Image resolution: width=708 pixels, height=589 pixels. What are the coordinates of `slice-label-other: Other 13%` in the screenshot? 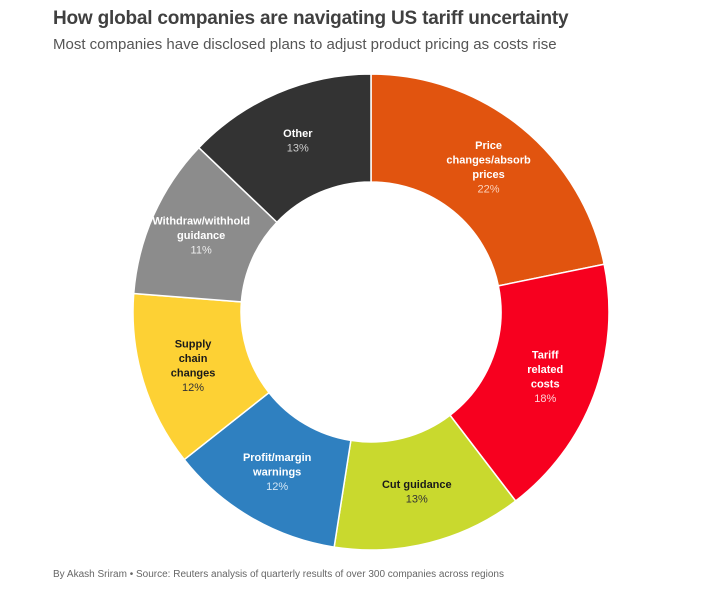 It's located at (298, 141).